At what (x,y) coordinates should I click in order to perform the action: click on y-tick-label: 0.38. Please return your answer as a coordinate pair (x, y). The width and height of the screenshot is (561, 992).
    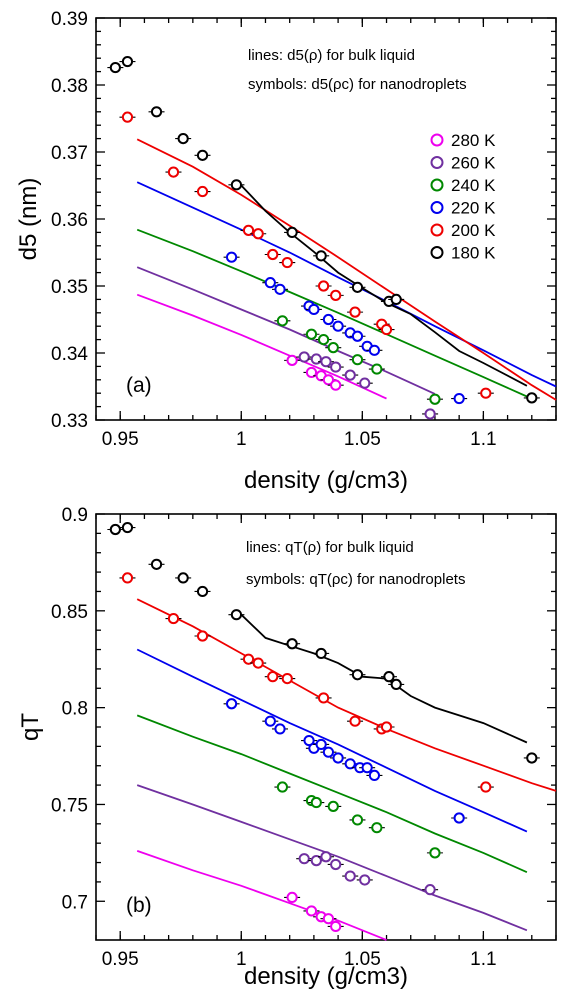
    Looking at the image, I should click on (69, 86).